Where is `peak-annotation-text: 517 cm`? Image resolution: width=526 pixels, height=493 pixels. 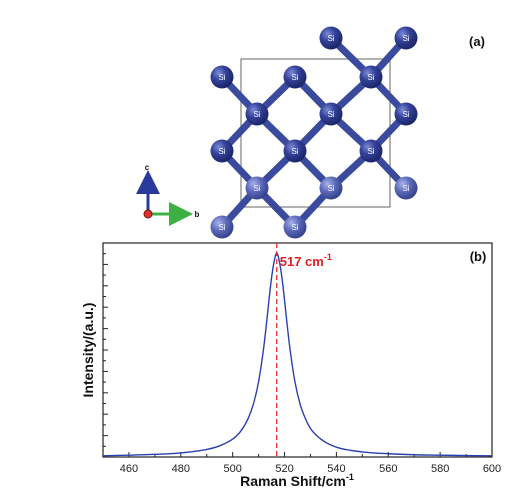
peak-annotation-text: 517 cm is located at coordinates (302, 261).